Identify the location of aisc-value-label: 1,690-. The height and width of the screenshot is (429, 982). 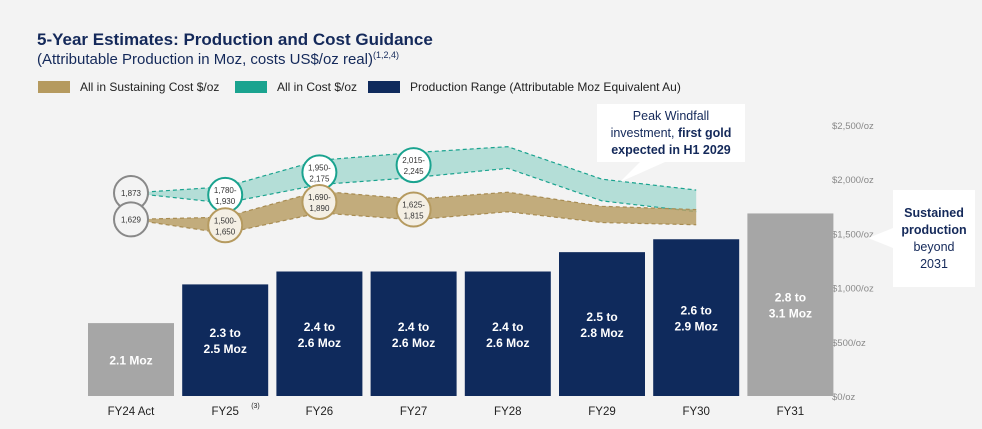
(319, 197).